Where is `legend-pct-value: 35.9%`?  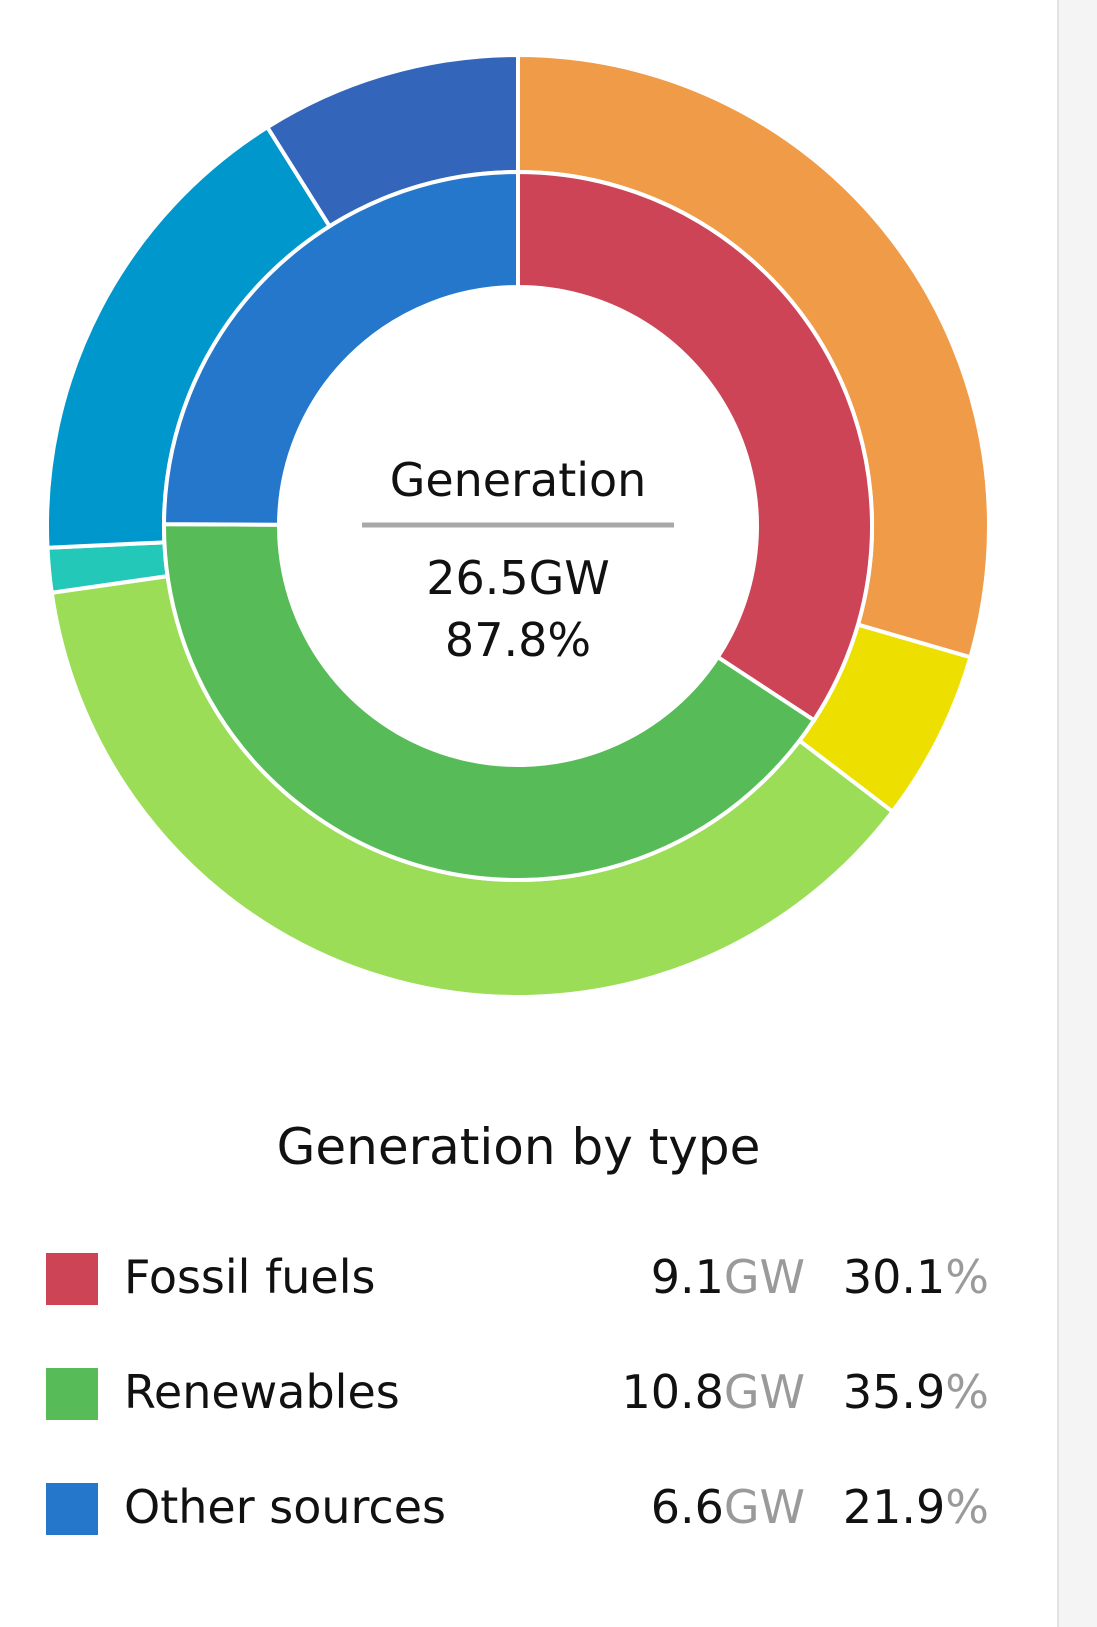
legend-pct-value: 35.9% is located at coordinates (916, 1392).